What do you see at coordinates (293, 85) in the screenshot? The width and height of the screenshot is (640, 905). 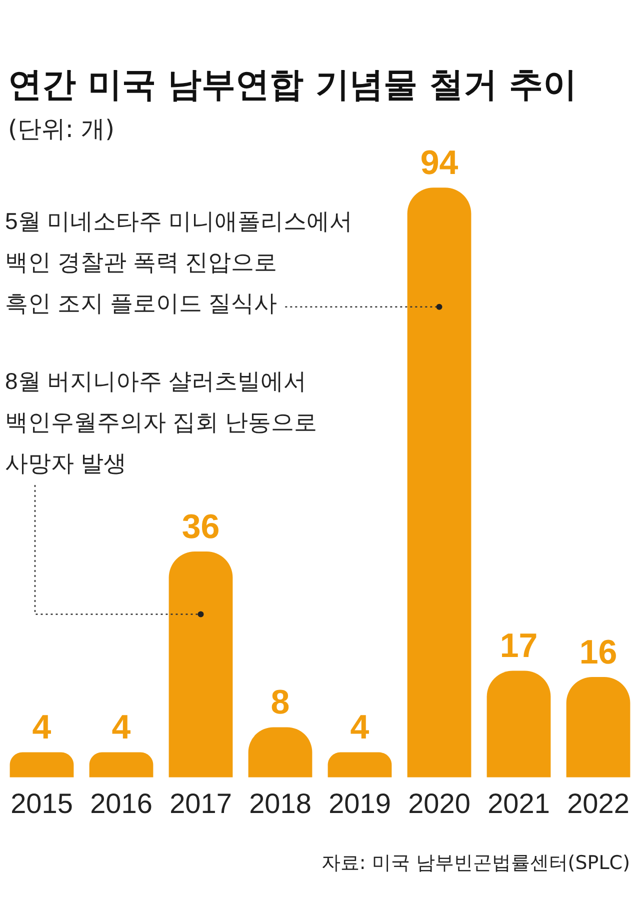 I see `chart-title: 연간 미국 남부연합 기념물 철거 추이` at bounding box center [293, 85].